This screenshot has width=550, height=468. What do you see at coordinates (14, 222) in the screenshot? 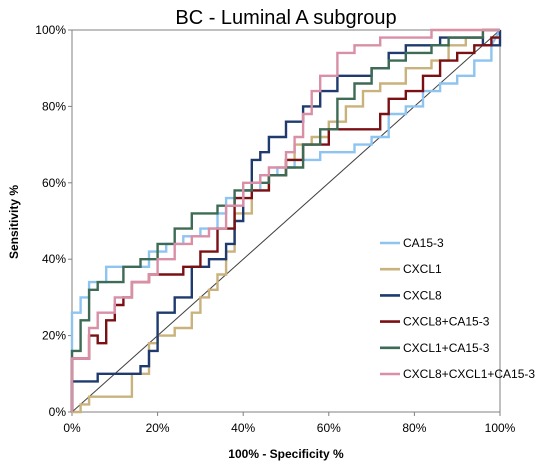
I see `y-axis-title: Sensitivity %` at bounding box center [14, 222].